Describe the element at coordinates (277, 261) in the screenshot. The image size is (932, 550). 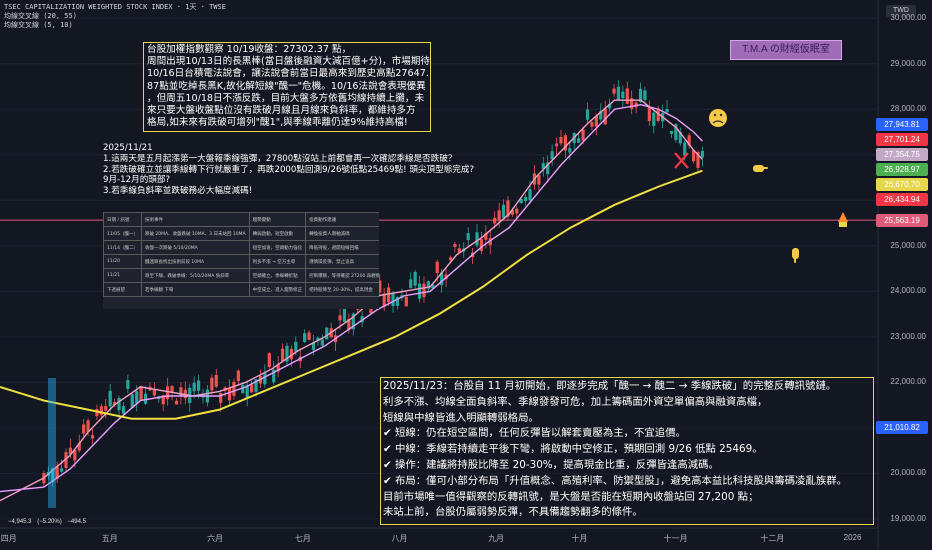
I see `table-cell: 利多不漲 → 空方主導` at that location.